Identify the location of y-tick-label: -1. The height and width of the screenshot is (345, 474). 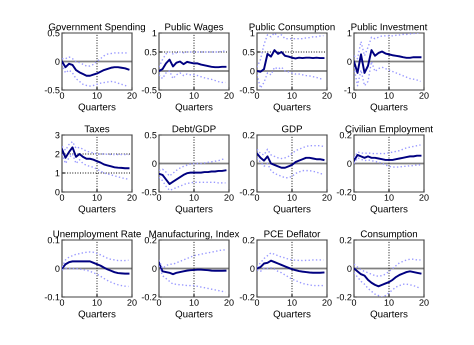
(348, 90).